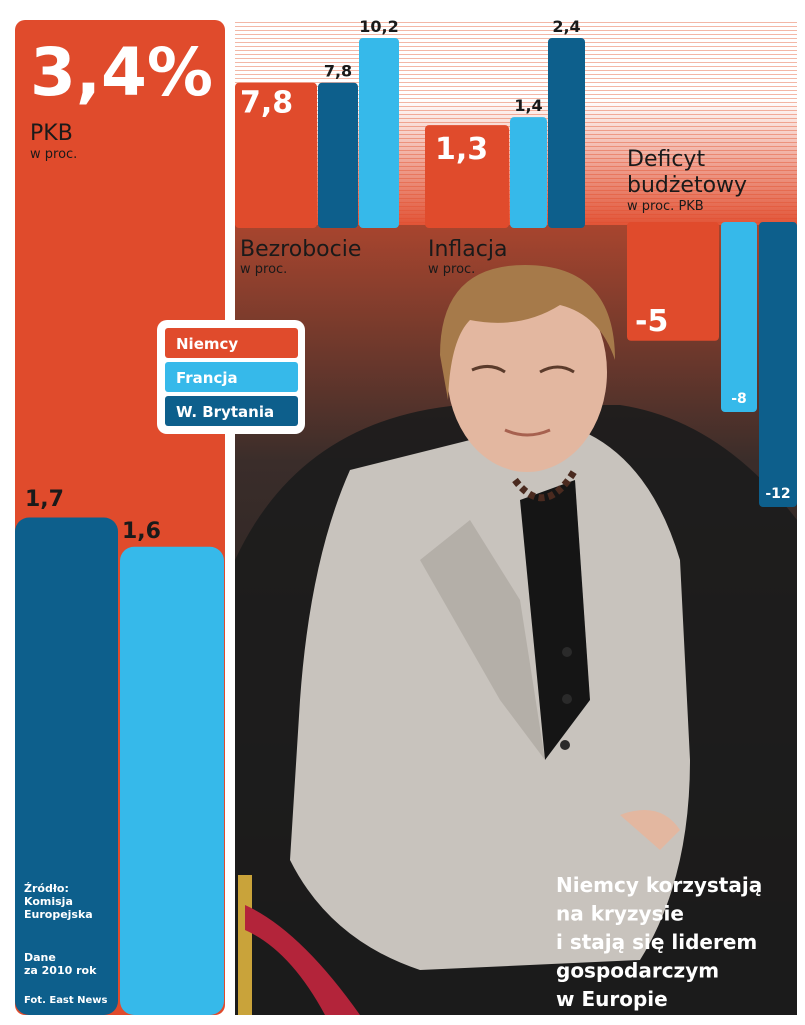 The height and width of the screenshot is (1025, 805). Describe the element at coordinates (612, 999) in the screenshot. I see `caption-line-5: w Europie` at that location.